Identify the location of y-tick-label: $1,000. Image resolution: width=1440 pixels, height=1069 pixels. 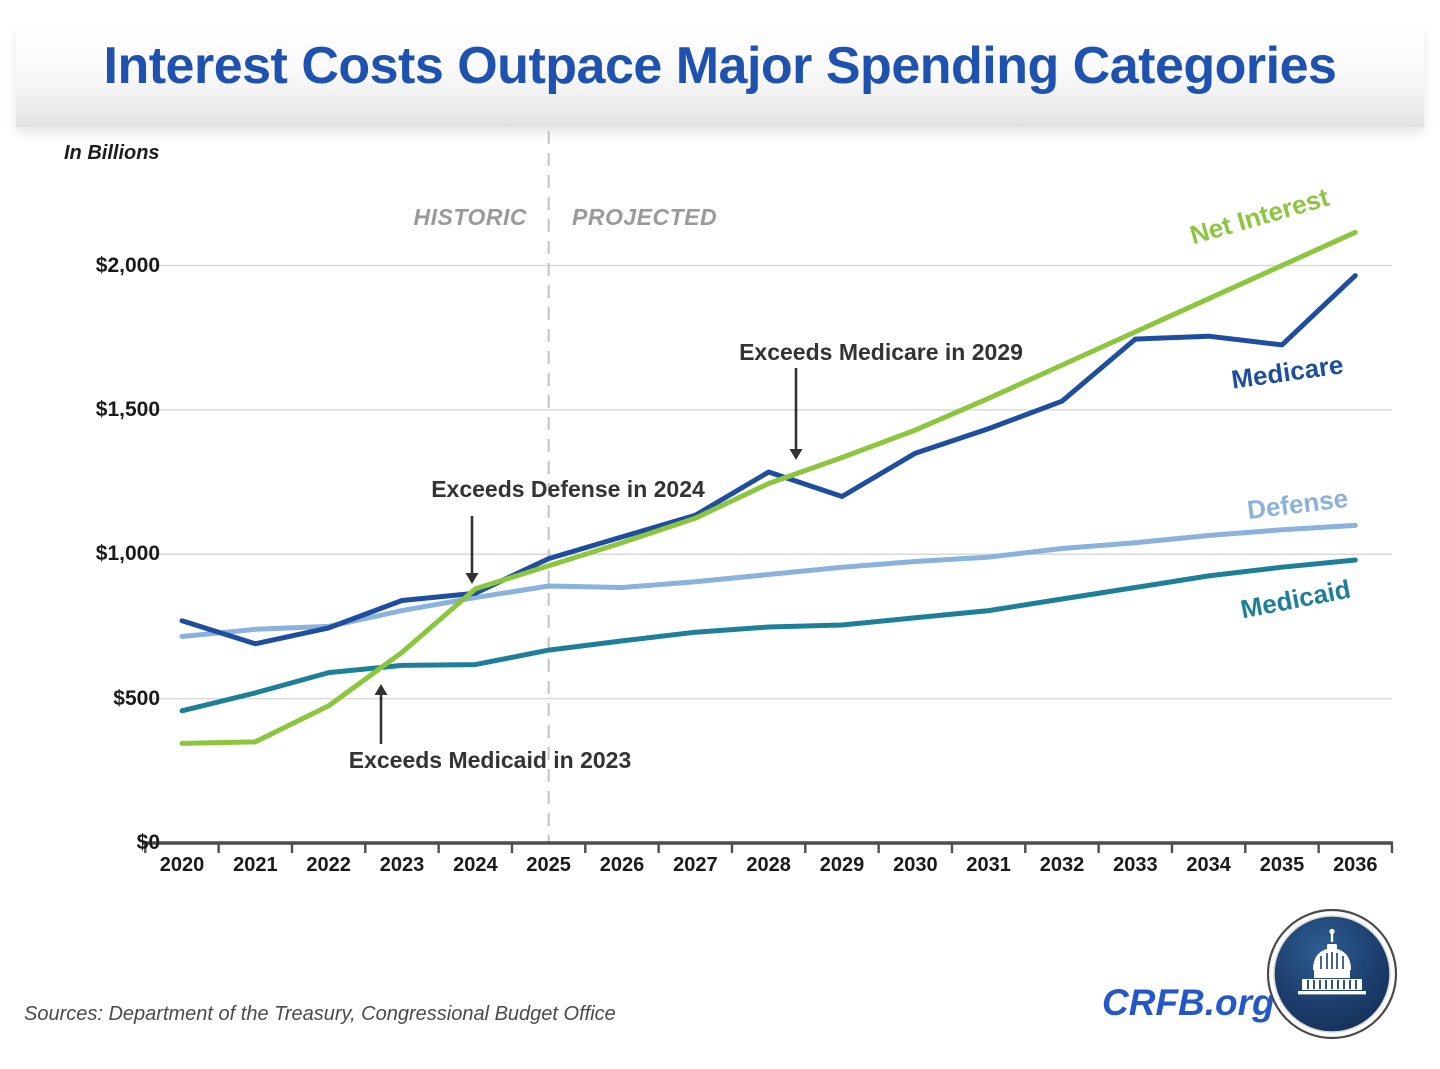
(127, 554).